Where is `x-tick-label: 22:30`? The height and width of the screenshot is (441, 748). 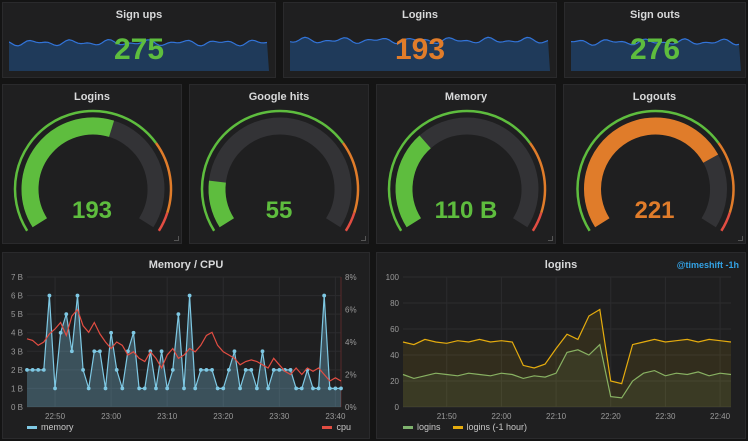 x-tick-label: 22:30 is located at coordinates (665, 416).